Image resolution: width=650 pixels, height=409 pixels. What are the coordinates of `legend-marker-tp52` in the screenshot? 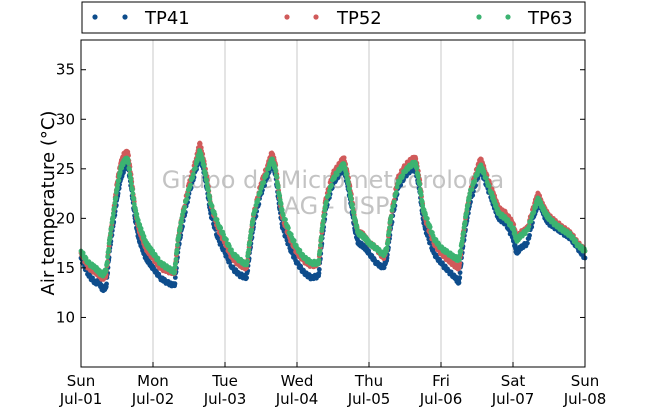 It's located at (316, 17).